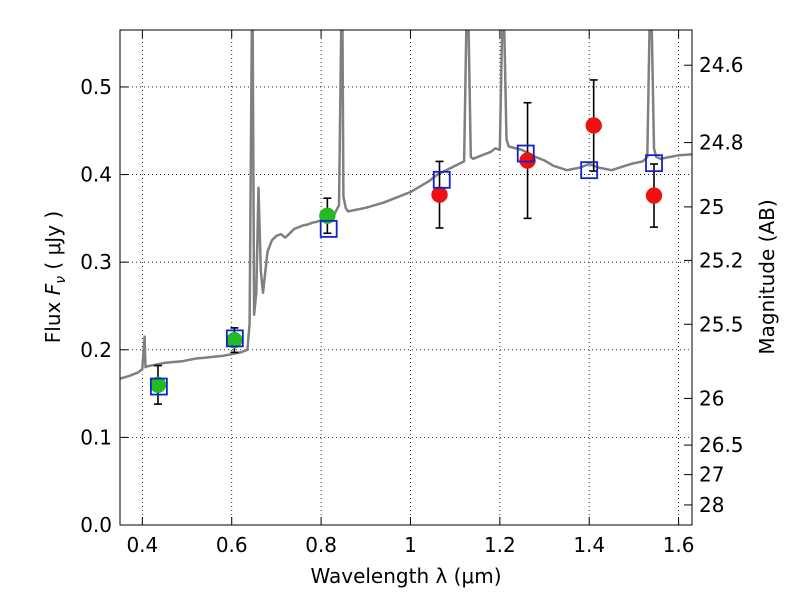 This screenshot has width=800, height=600. What do you see at coordinates (96, 350) in the screenshot?
I see `y-tick-label: 0.2` at bounding box center [96, 350].